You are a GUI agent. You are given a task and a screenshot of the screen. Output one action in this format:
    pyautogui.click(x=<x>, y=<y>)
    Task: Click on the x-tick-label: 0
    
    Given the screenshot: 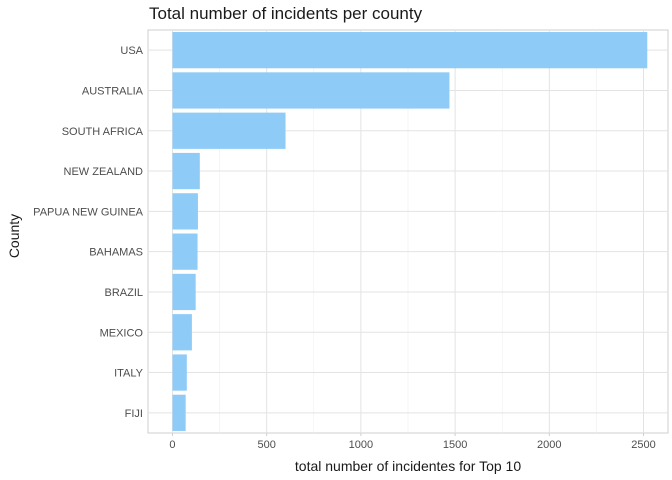 What is the action you would take?
    pyautogui.click(x=172, y=445)
    